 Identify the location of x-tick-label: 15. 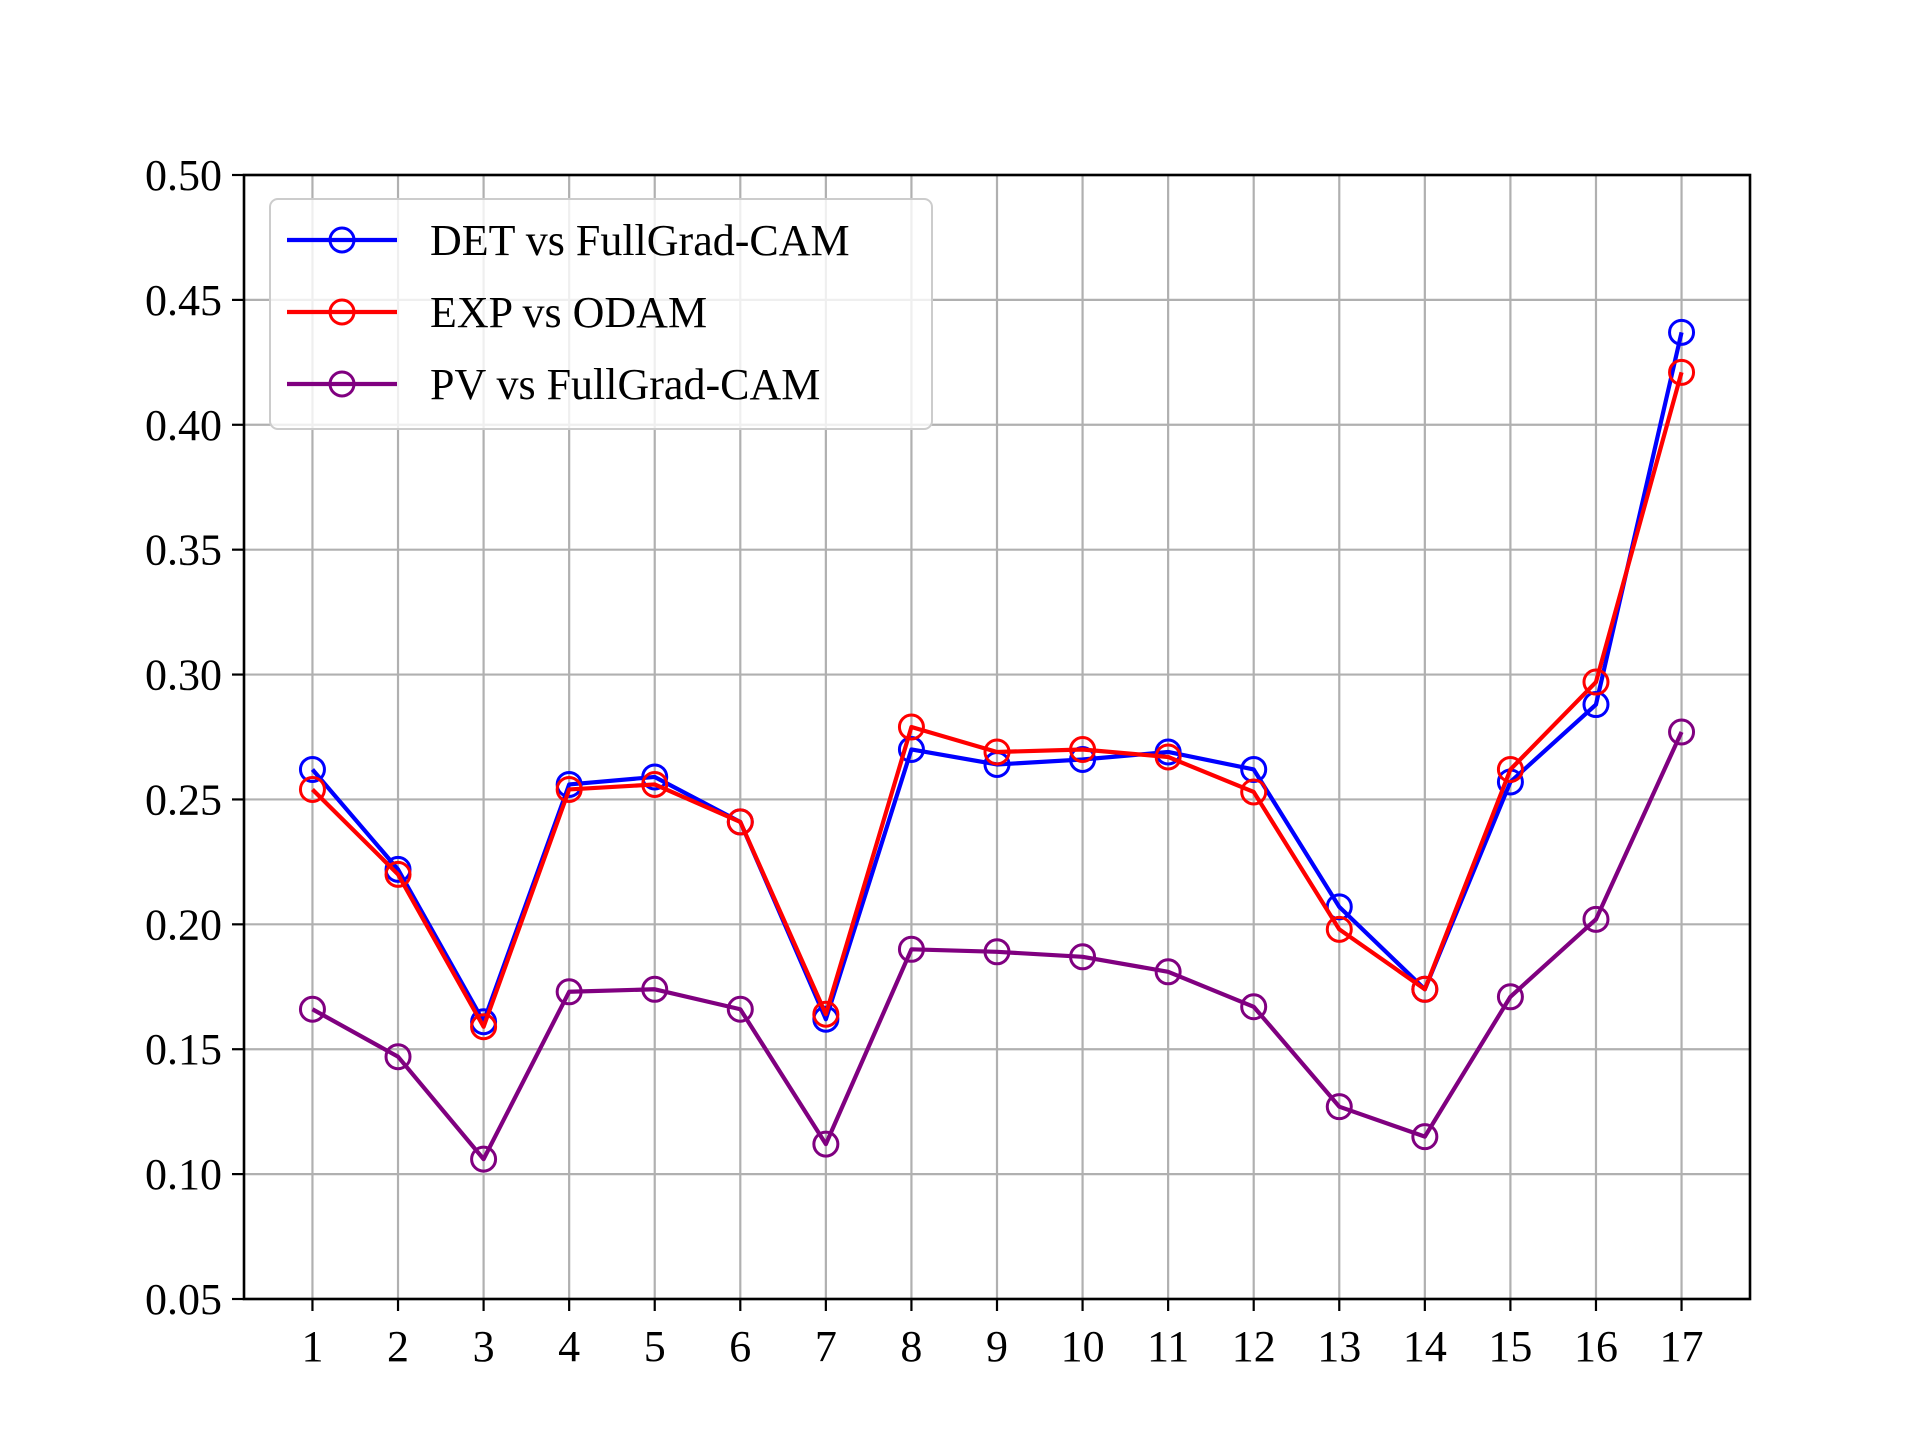
(1510, 1346).